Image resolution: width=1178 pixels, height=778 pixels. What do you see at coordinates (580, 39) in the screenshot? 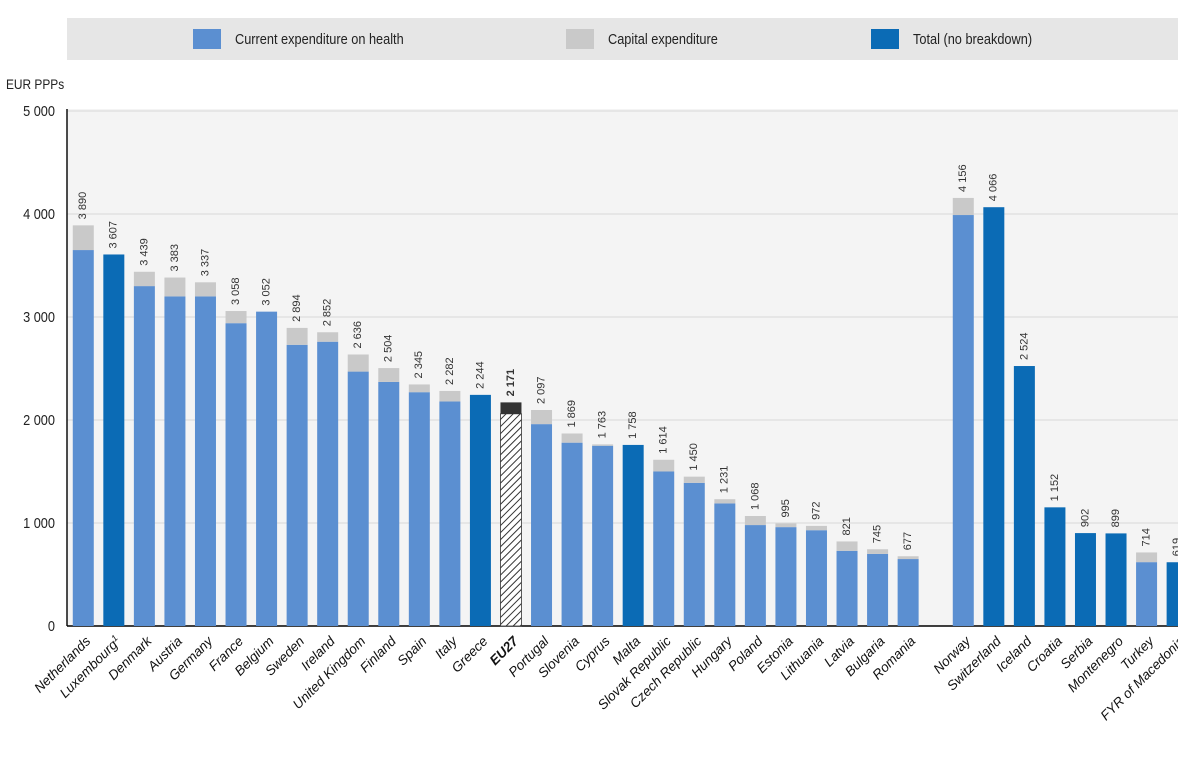
I see `legend-swatch-capital` at bounding box center [580, 39].